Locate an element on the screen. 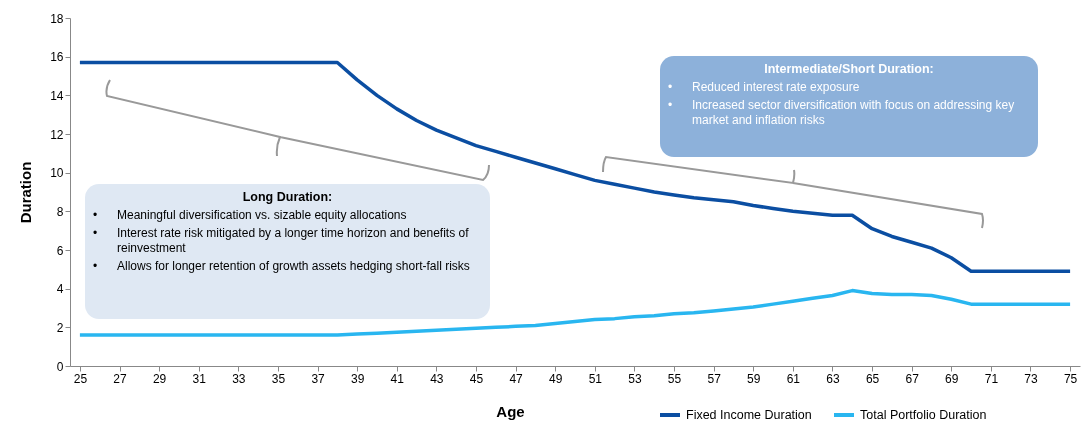 The image size is (1085, 423). y-tick-label: 18 is located at coordinates (57, 18).